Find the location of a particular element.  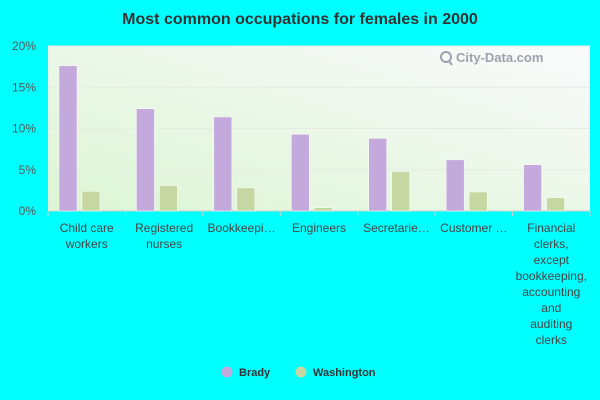

y-tick-label: 10% is located at coordinates (24, 129).